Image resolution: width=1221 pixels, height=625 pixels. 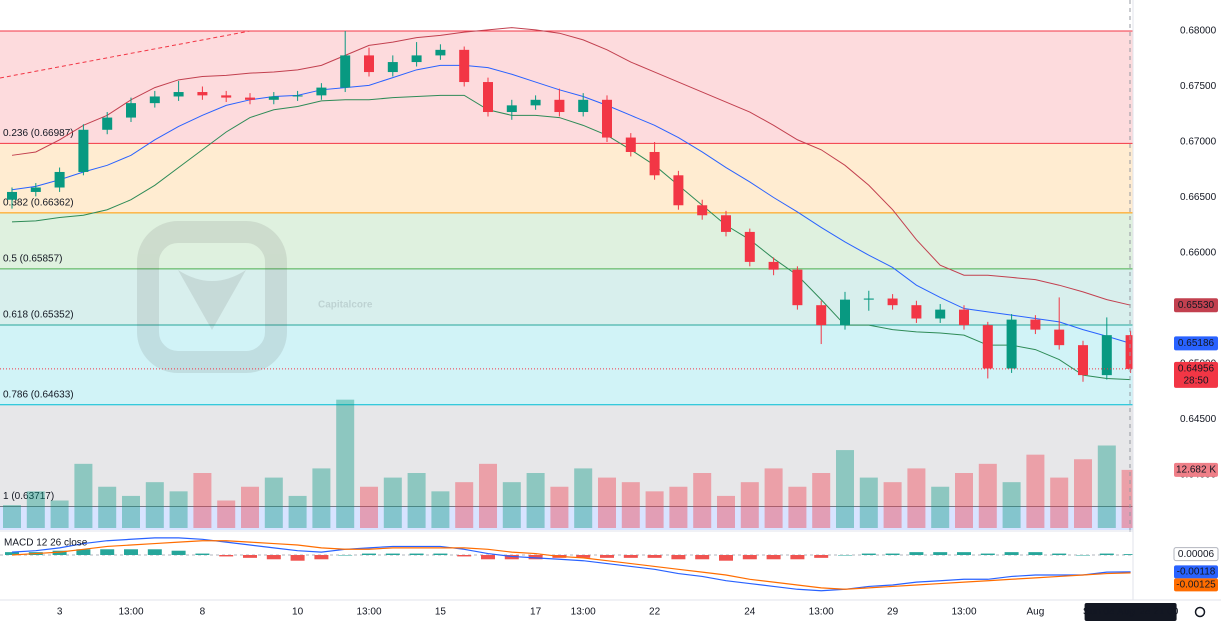 What do you see at coordinates (1198, 197) in the screenshot?
I see `y-tick-label: 0.66500` at bounding box center [1198, 197].